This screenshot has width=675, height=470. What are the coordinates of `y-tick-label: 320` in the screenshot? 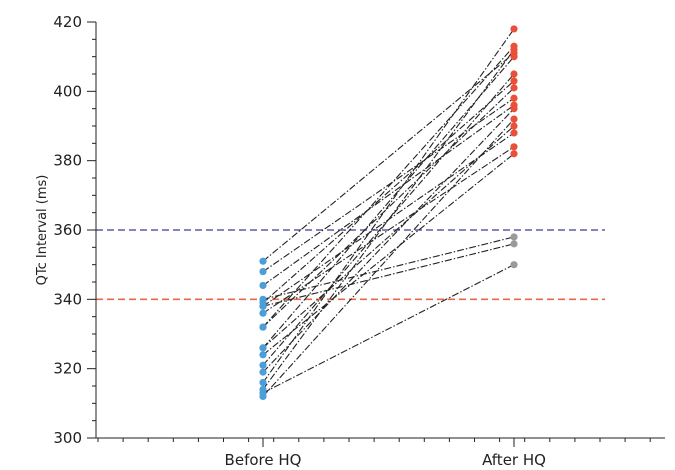 It's located at (67, 369).